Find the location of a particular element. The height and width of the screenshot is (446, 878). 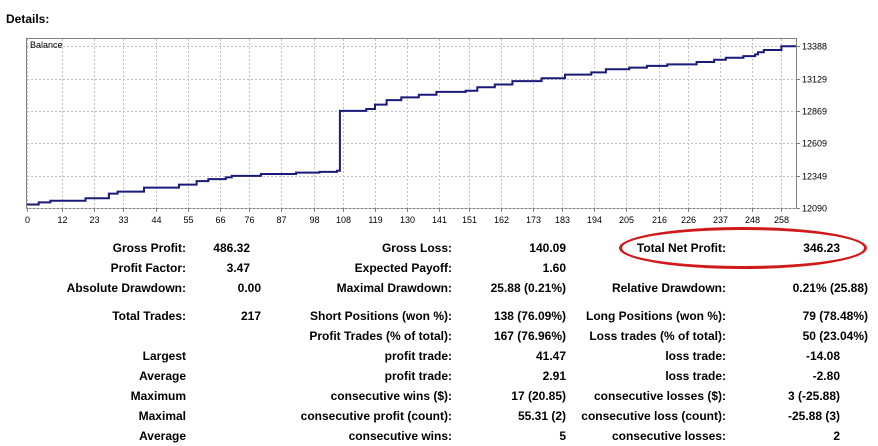

max-consec-wins-label: consecutive wins ($): is located at coordinates (391, 396).